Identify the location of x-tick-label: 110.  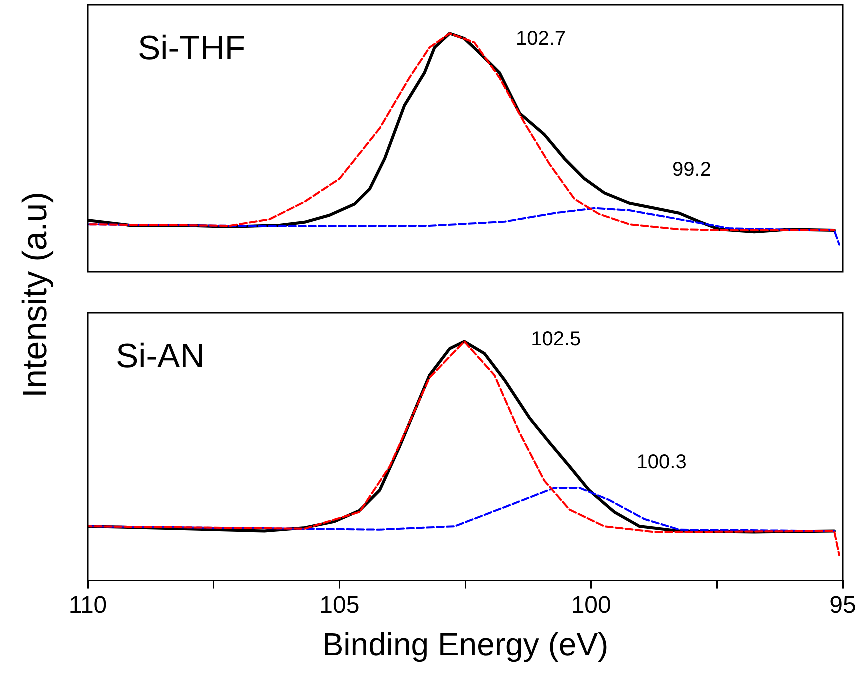
(88, 605).